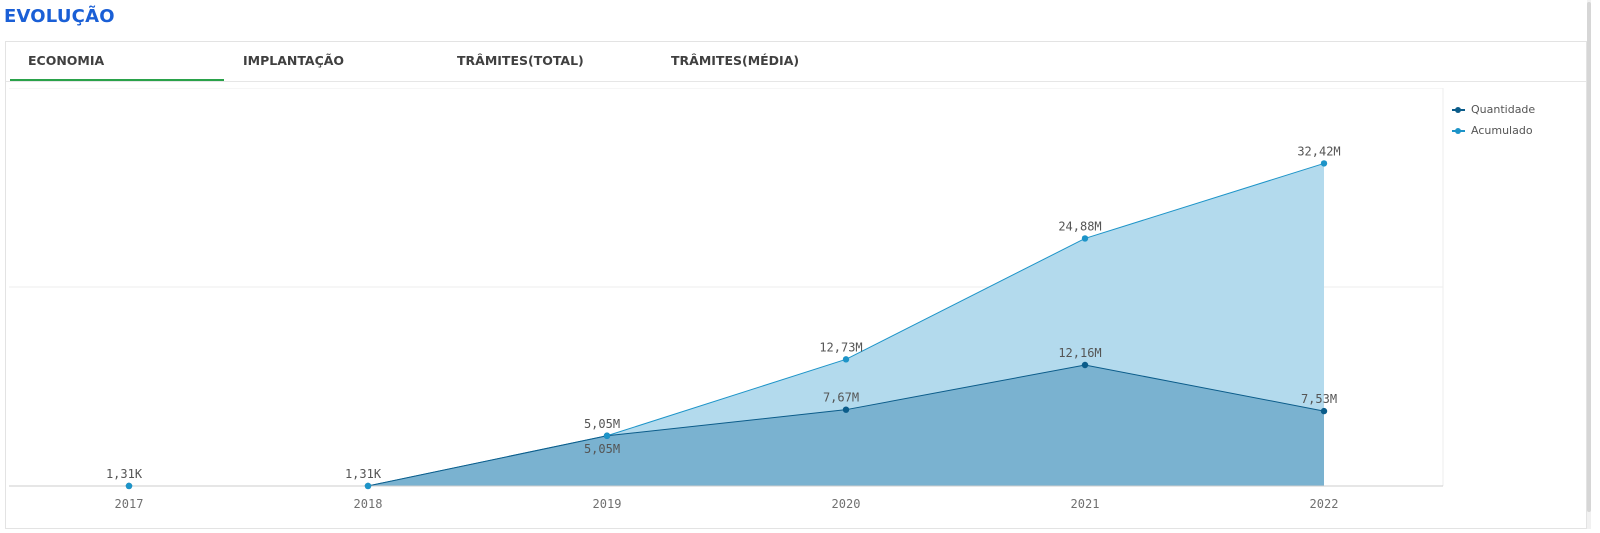  I want to click on section-title: EVOLUÇÃO, so click(59, 16).